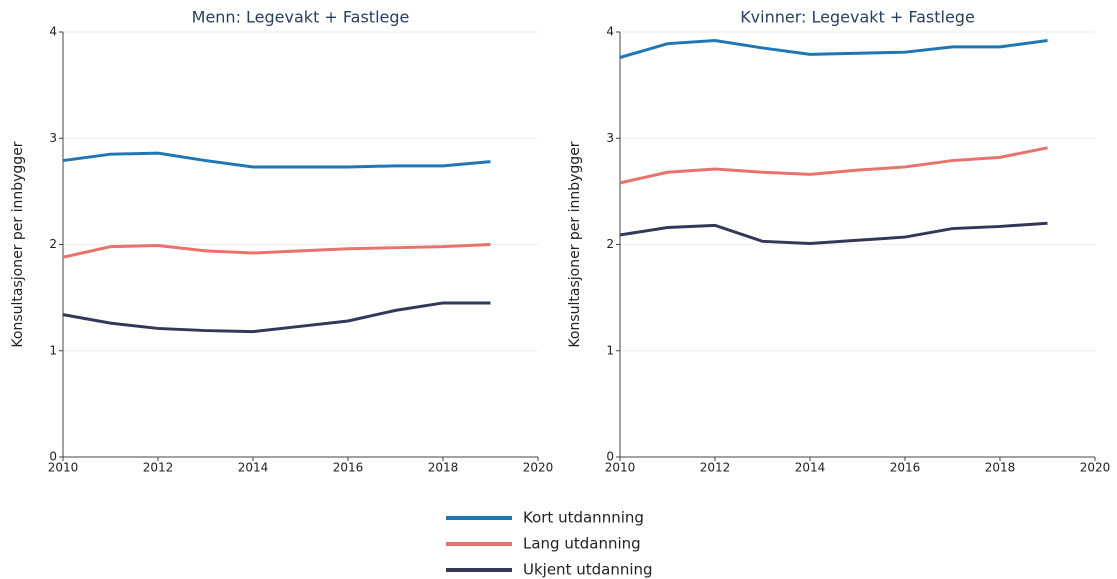 This screenshot has width=1117, height=579. What do you see at coordinates (582, 544) in the screenshot?
I see `legend-label: Lang utdanning` at bounding box center [582, 544].